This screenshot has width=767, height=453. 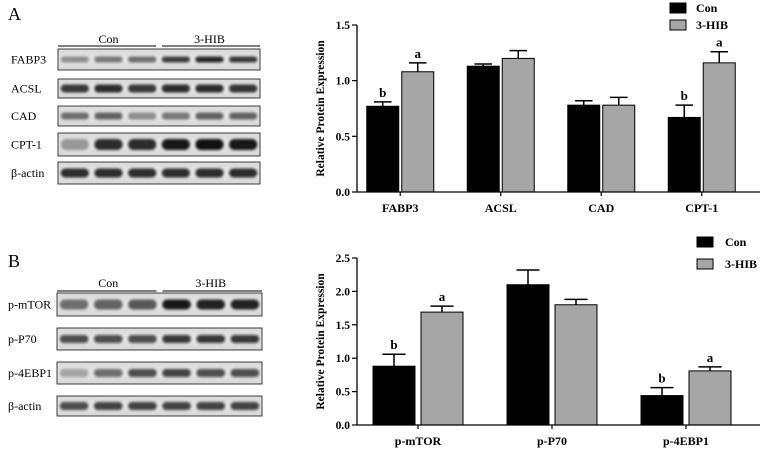 I want to click on western-blot-panel-a: Con 3-HIB FABP3 ACSL CAD CPT-1 β-actin, so click(x=136, y=108).